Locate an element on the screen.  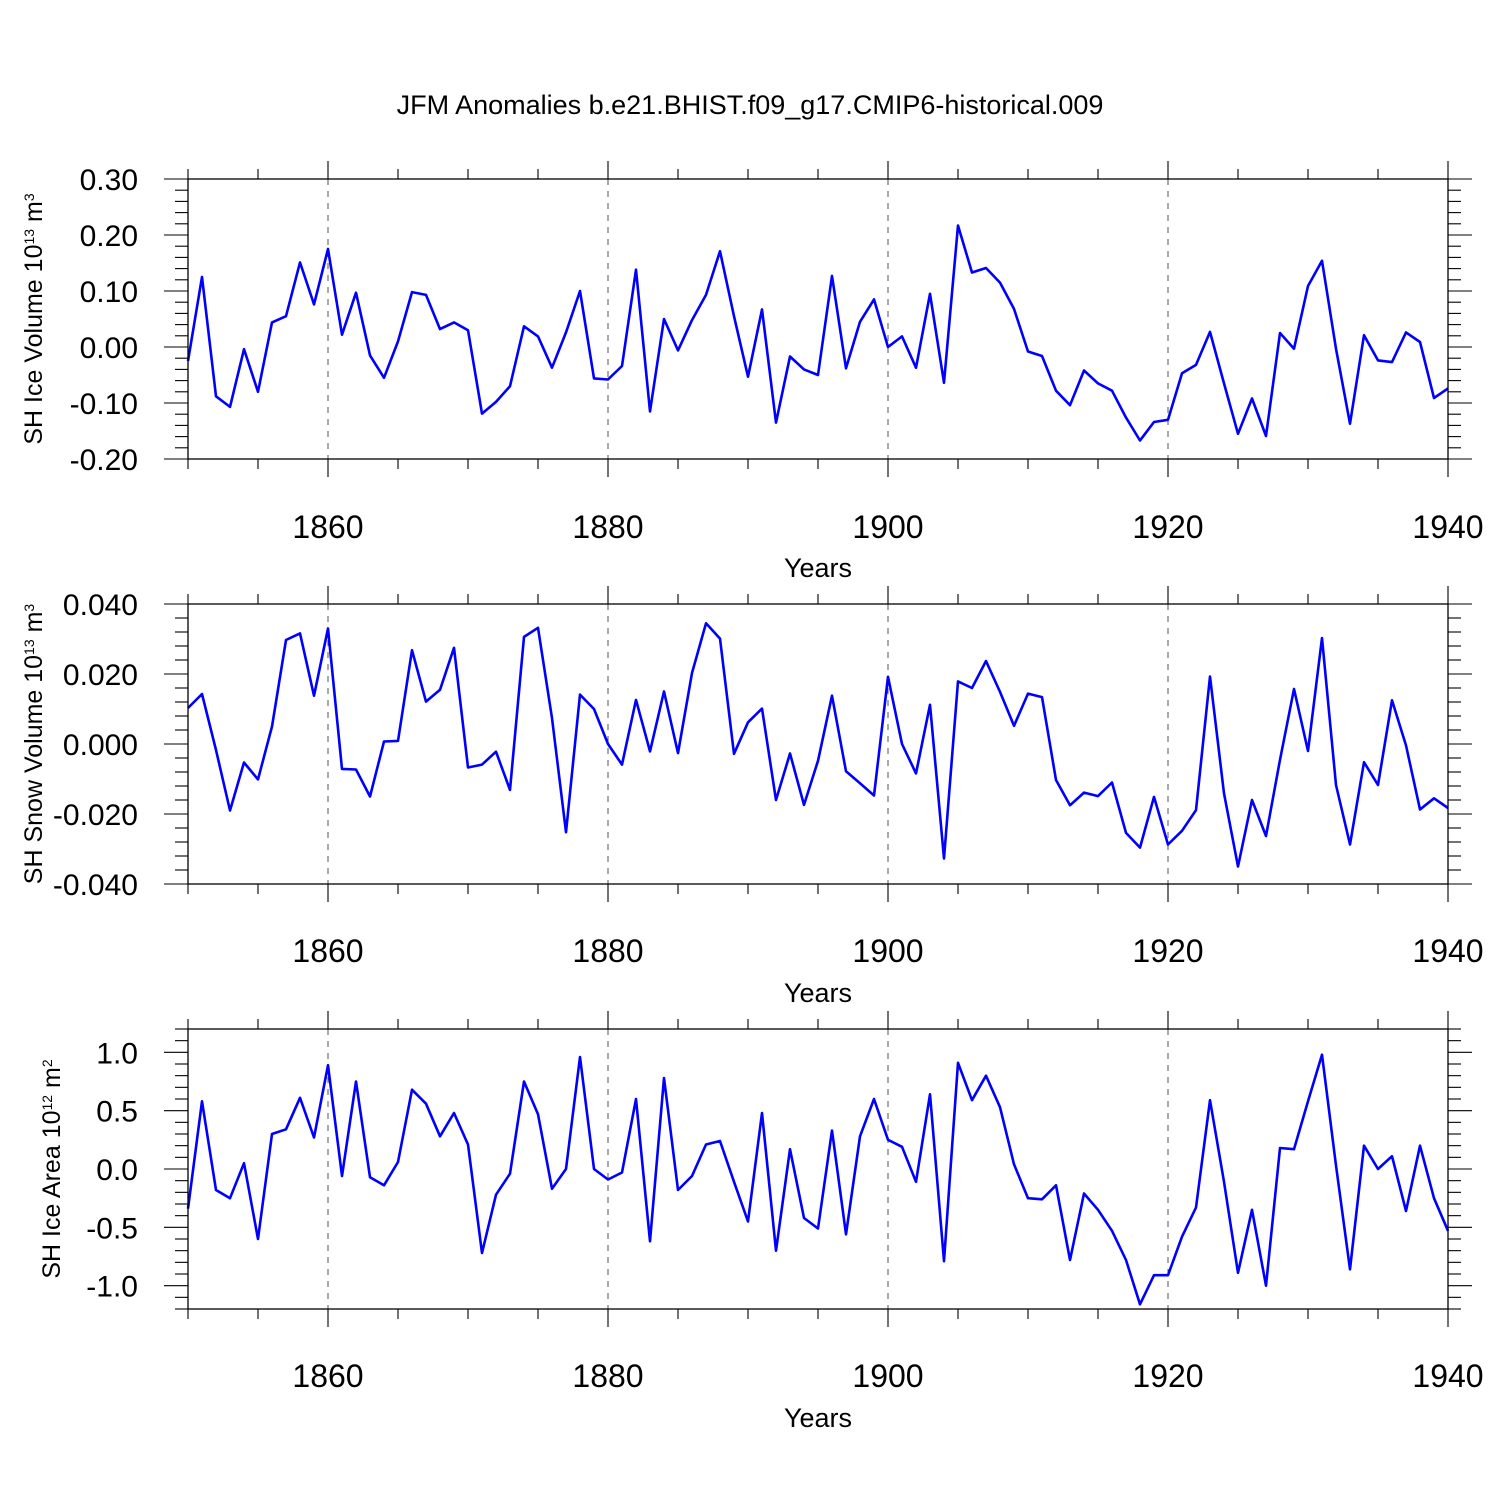
y-tick-label: -0.5 is located at coordinates (112, 1228).